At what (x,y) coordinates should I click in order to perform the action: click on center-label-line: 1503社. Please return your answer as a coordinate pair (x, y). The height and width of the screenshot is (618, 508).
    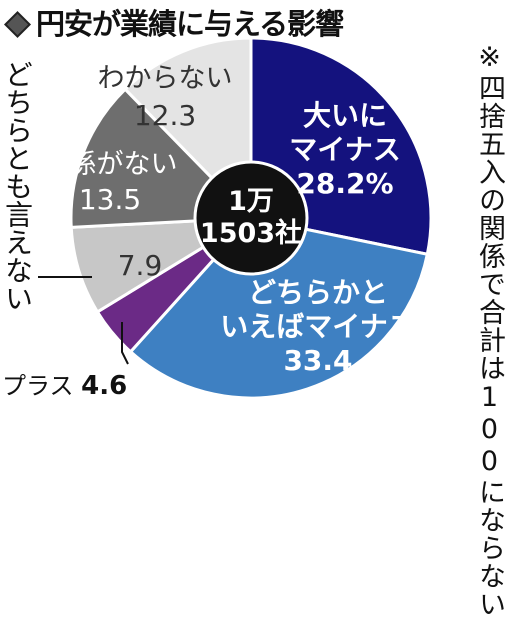
    Looking at the image, I should click on (251, 233).